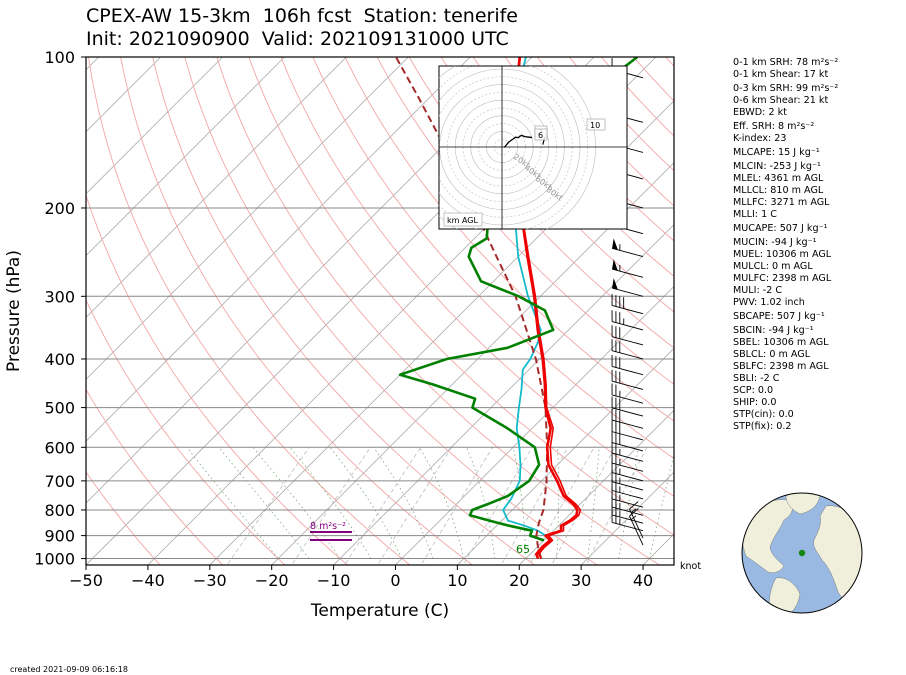 This screenshot has width=906, height=675. Describe the element at coordinates (59, 208) in the screenshot. I see `y-tick-label: 200` at that location.